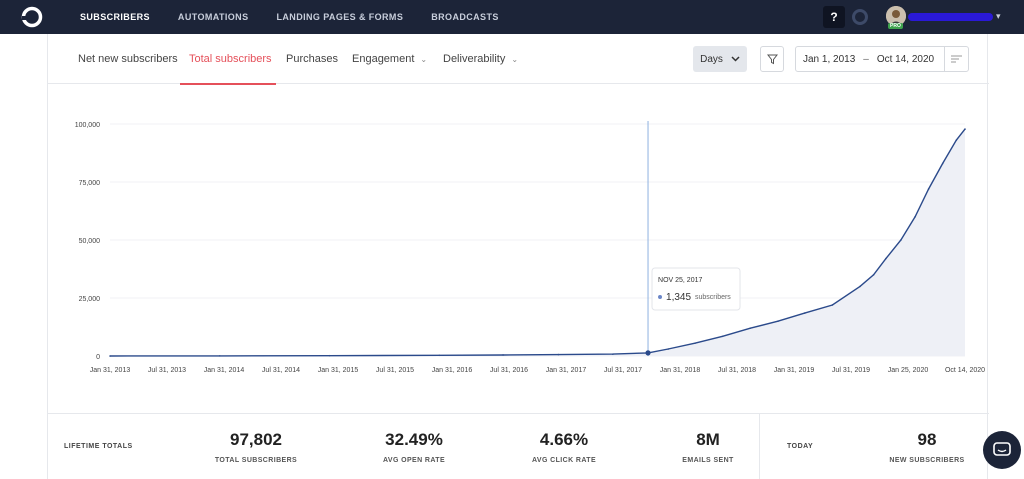 The image size is (1024, 479). I want to click on x-tick-label: Jul 31, 2017, so click(623, 370).